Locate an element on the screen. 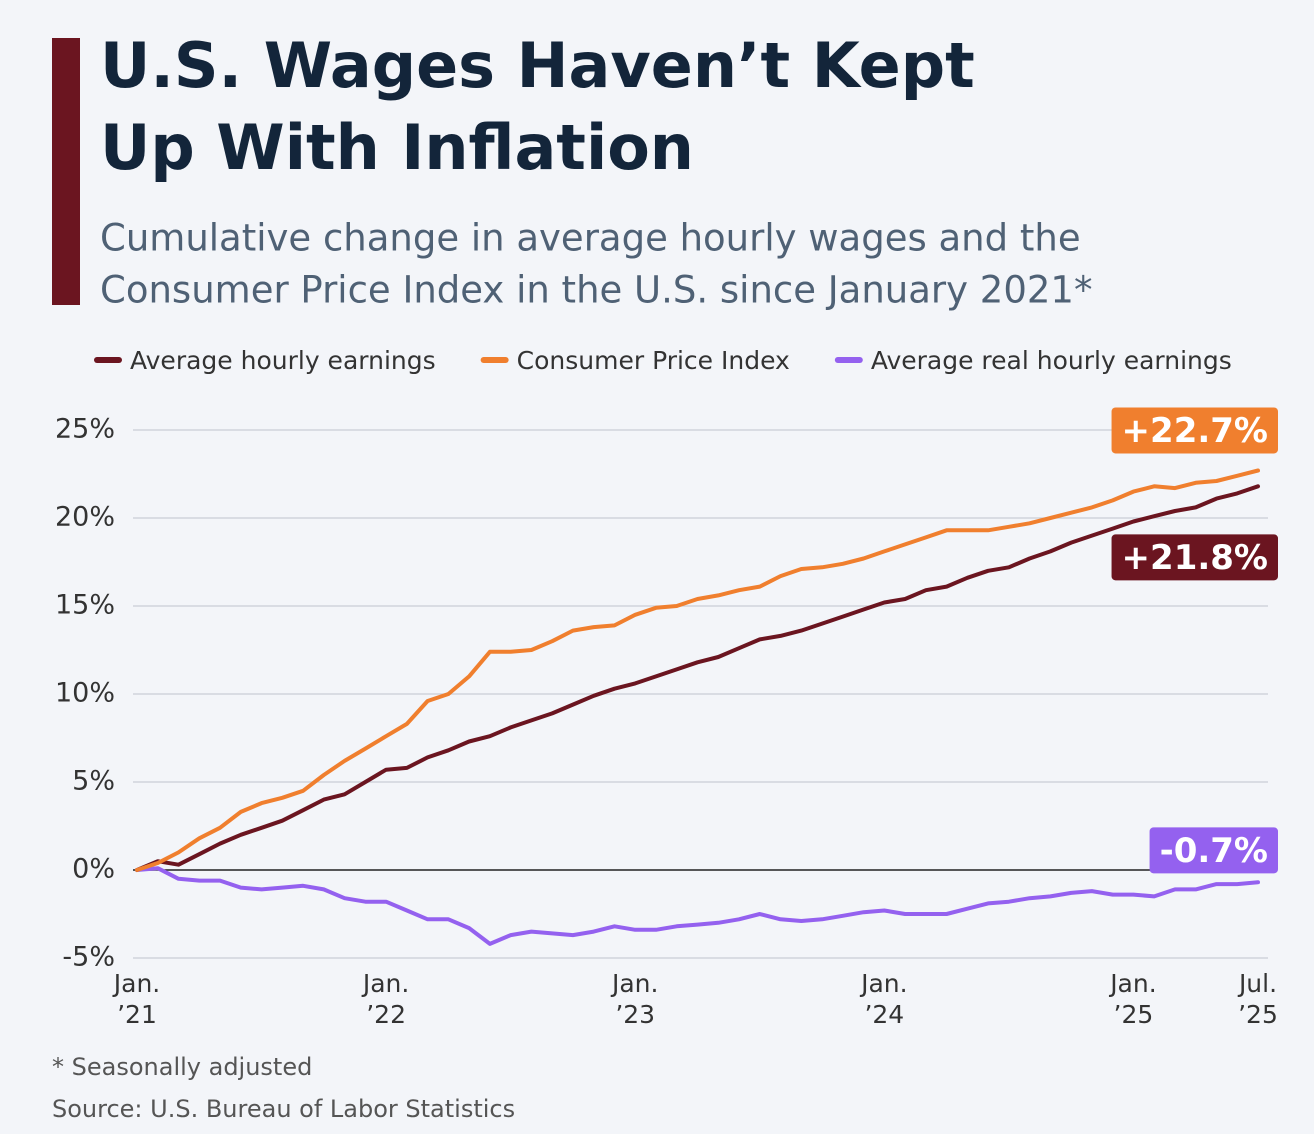 The image size is (1314, 1134). x-tick-label: Jul. ’25 is located at coordinates (1258, 999).